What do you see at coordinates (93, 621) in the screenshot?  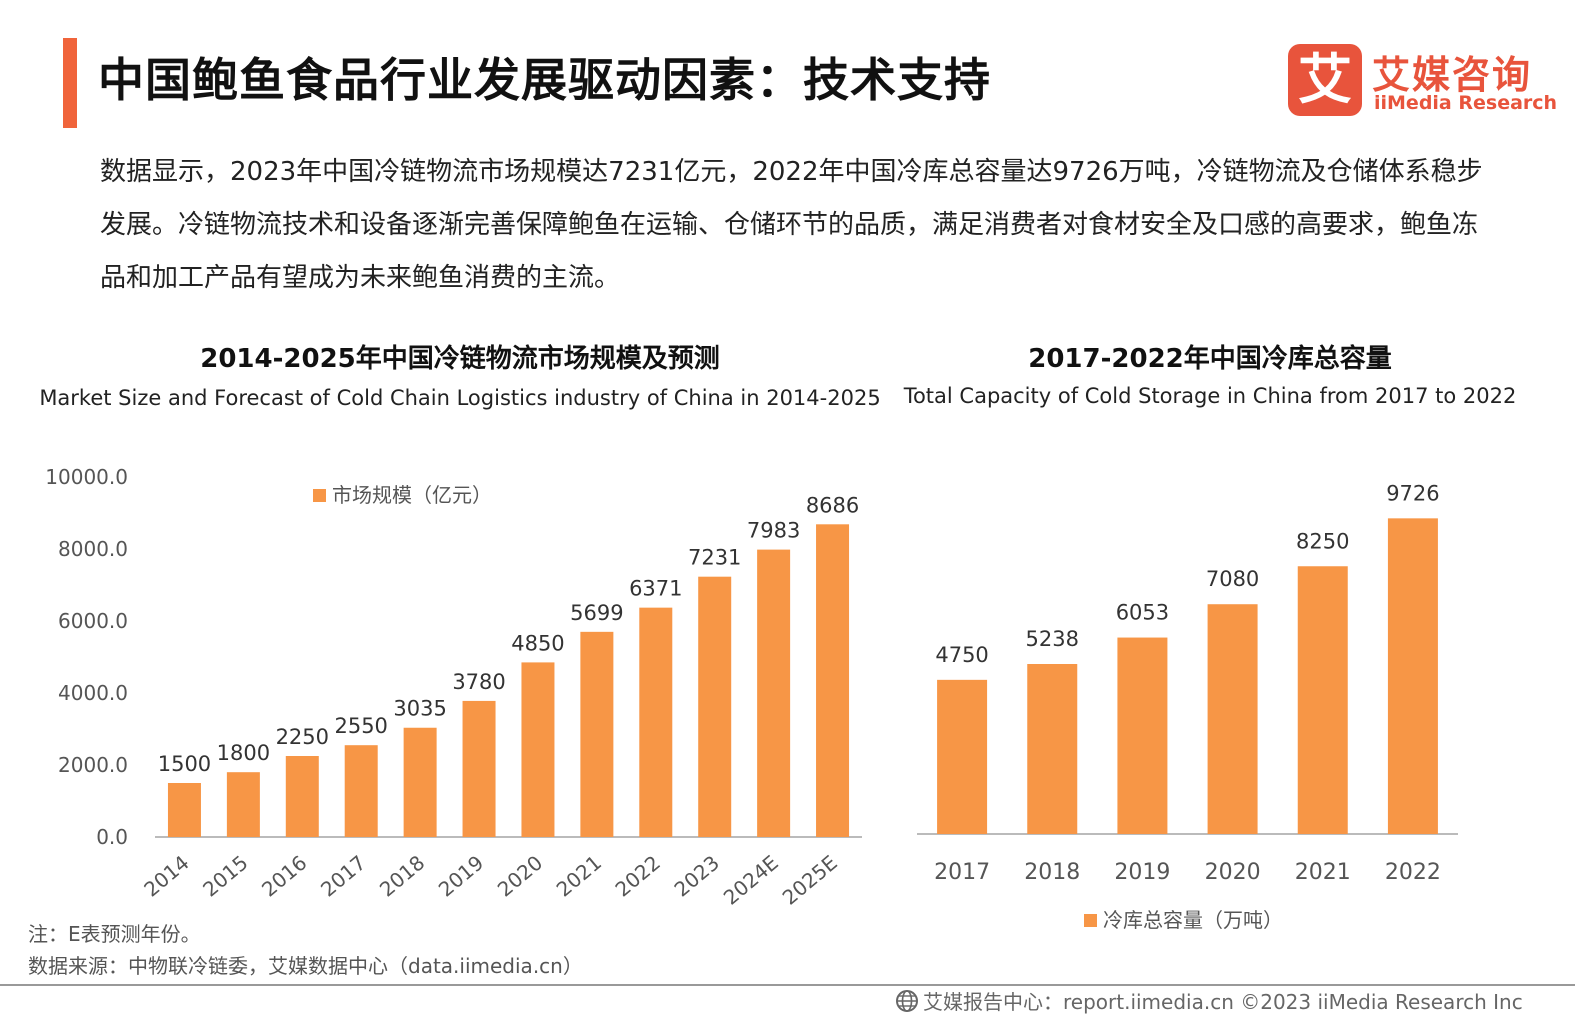 I see `chart1-ytick: 6000.0` at bounding box center [93, 621].